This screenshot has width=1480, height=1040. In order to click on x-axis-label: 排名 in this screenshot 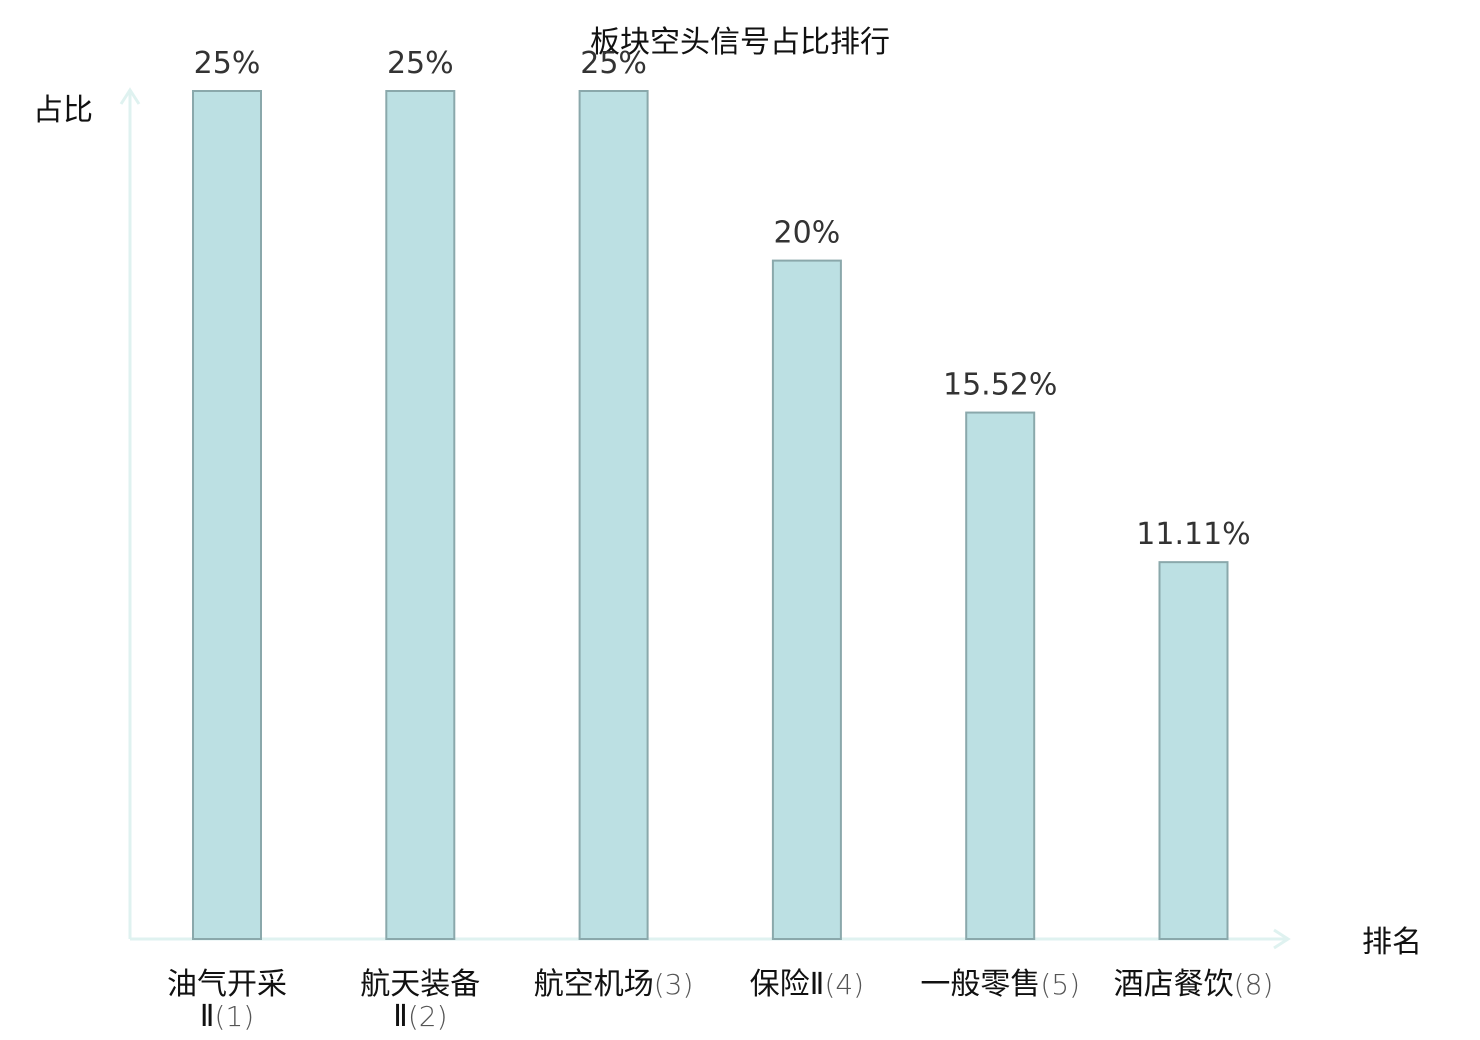, I will do `click(1392, 942)`.